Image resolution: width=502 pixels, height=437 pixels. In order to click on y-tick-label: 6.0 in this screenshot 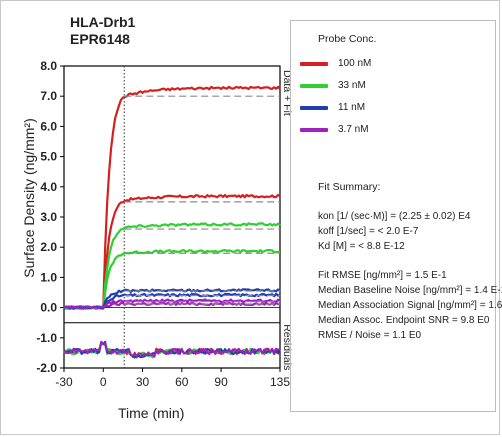, I will do `click(48, 126)`.